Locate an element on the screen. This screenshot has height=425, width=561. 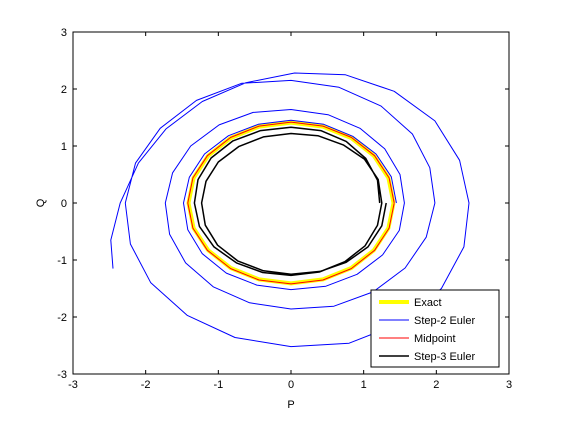
series-line-midpoint is located at coordinates (291, 203).